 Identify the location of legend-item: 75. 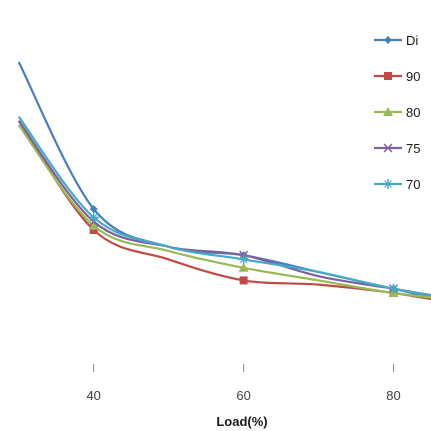
(397, 148).